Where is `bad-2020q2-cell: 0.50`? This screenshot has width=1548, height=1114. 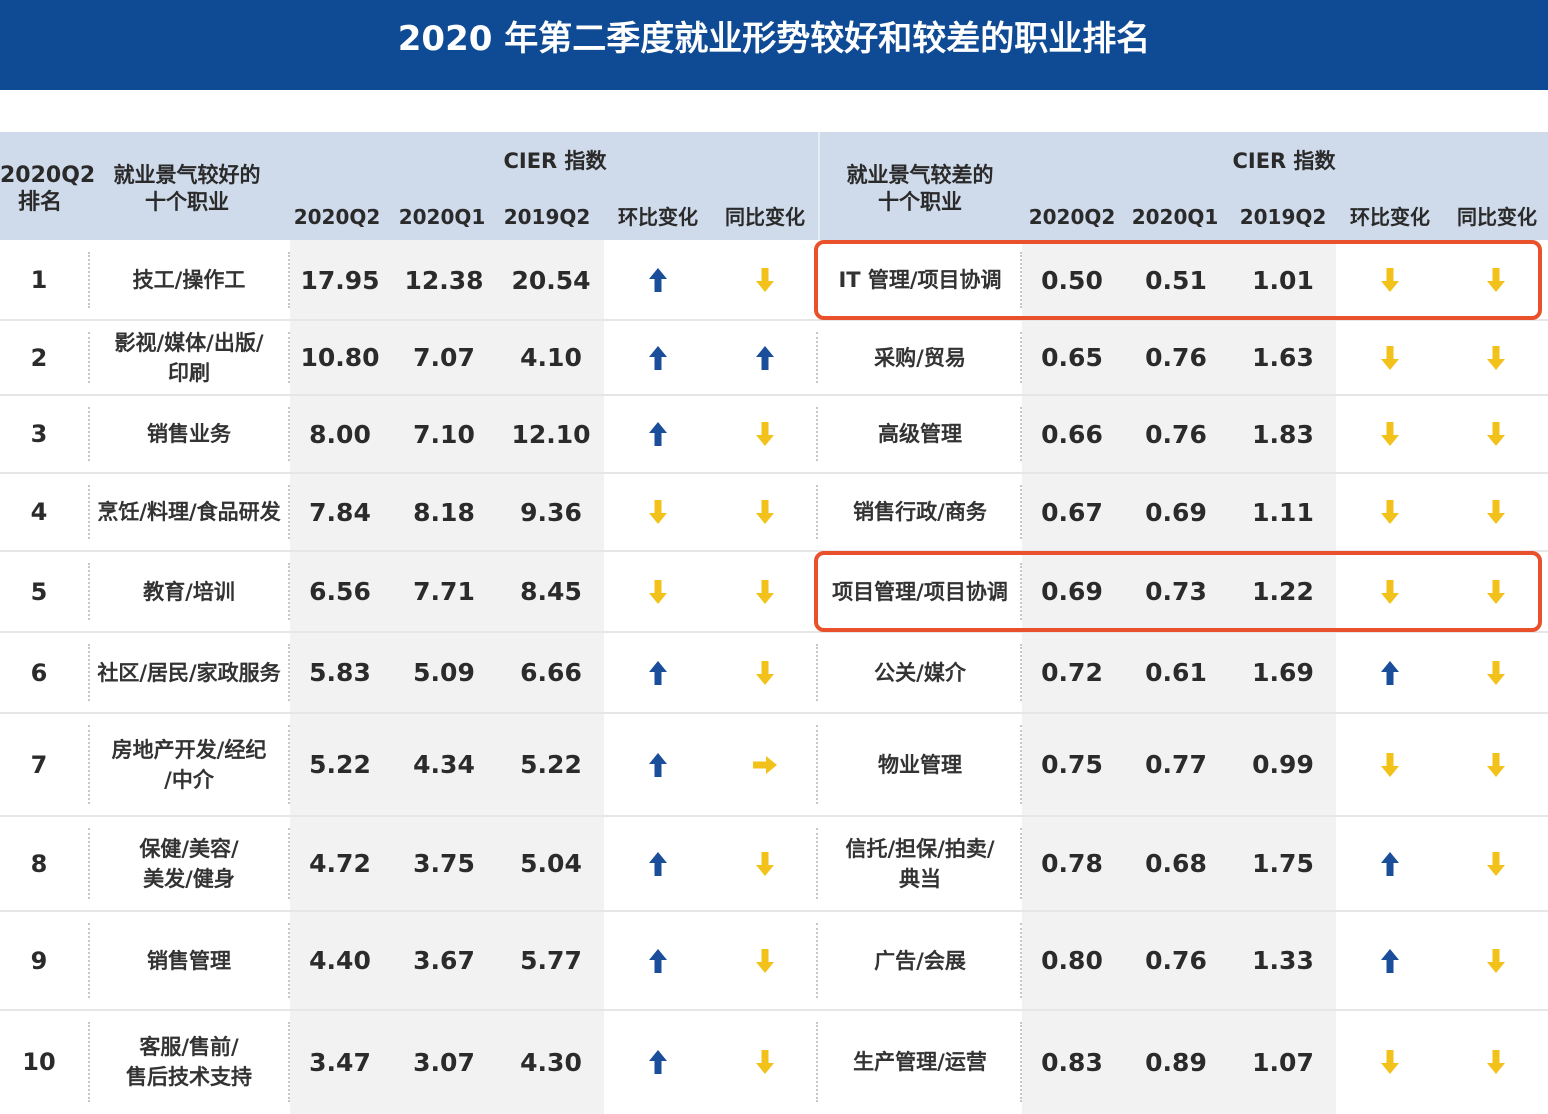 bad-2020q2-cell: 0.50 is located at coordinates (1072, 280).